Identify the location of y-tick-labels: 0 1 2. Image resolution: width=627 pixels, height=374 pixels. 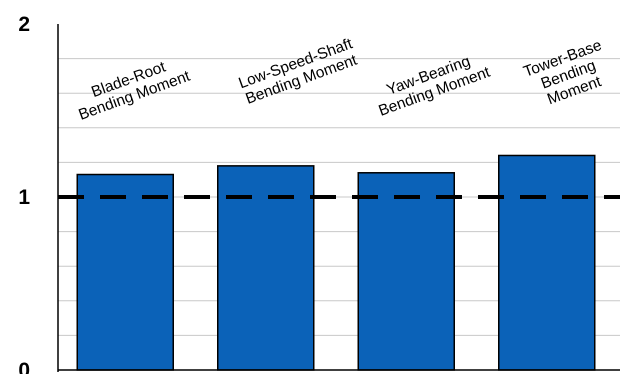
(24, 193).